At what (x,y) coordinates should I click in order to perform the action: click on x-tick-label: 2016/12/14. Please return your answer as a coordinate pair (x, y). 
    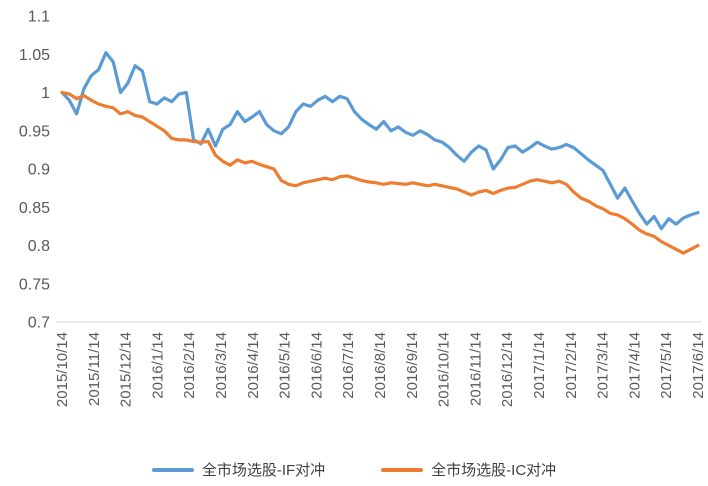
    Looking at the image, I should click on (507, 369).